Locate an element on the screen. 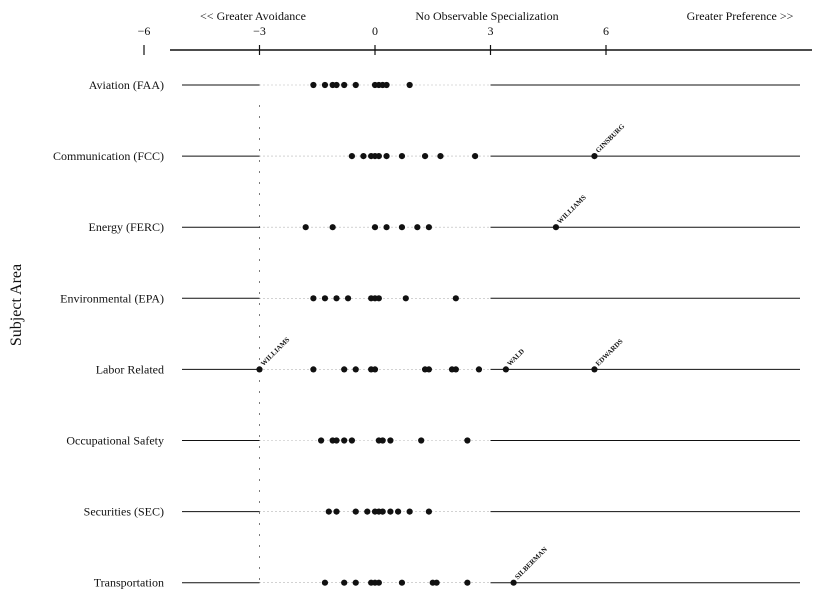  annotation-label: GINSBURG is located at coordinates (610, 138).